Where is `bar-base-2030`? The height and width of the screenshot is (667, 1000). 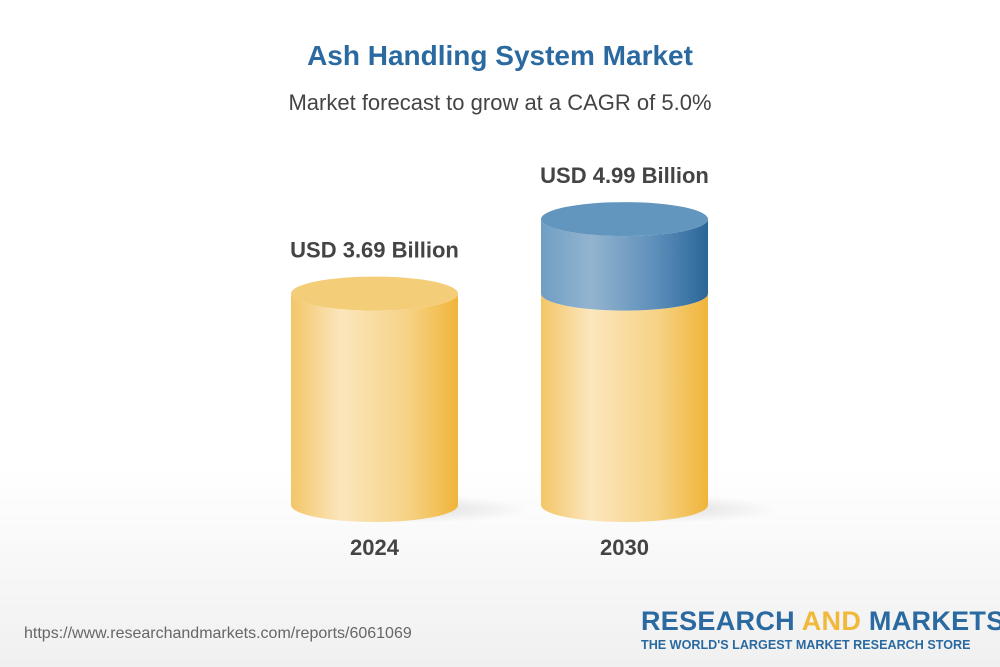 bar-base-2030 is located at coordinates (624, 407).